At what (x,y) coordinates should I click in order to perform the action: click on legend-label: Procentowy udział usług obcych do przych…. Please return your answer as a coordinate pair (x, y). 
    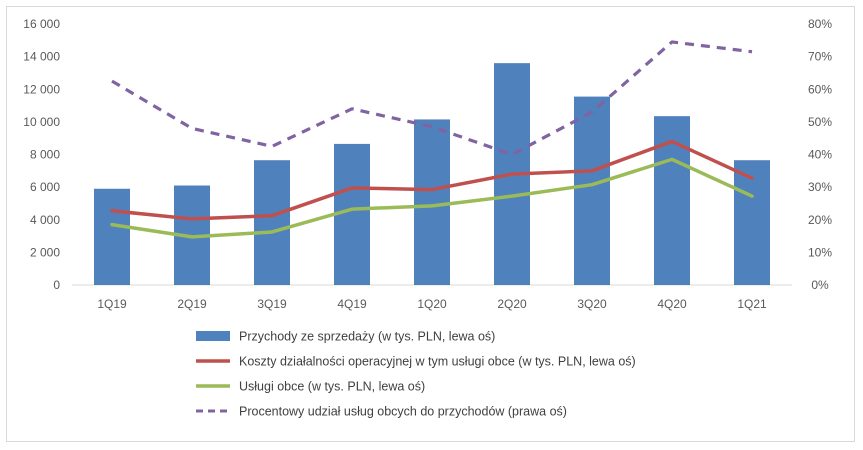
    Looking at the image, I should click on (403, 412).